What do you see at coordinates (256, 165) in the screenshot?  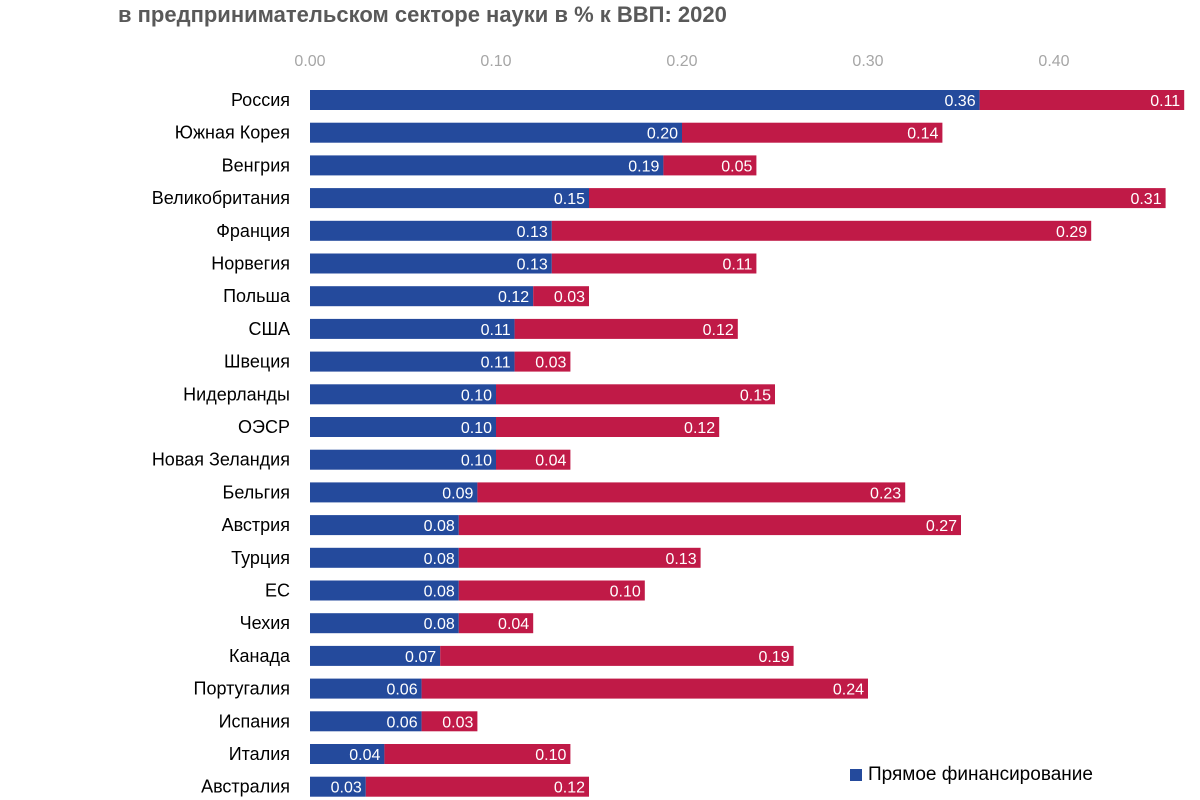 I see `category-label: Венгрия` at bounding box center [256, 165].